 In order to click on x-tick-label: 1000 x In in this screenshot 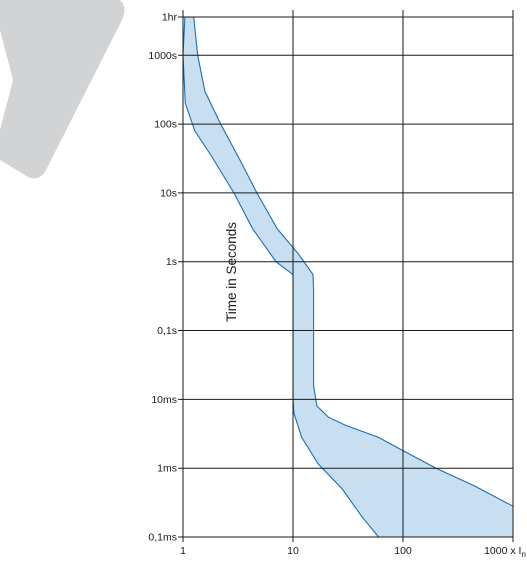, I will do `click(505, 552)`.